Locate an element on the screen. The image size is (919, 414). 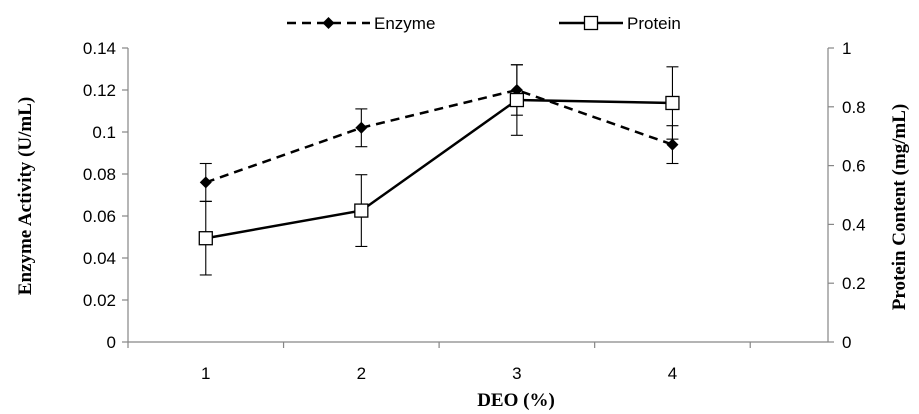
y-tick-label: 0.1 is located at coordinates (104, 132).